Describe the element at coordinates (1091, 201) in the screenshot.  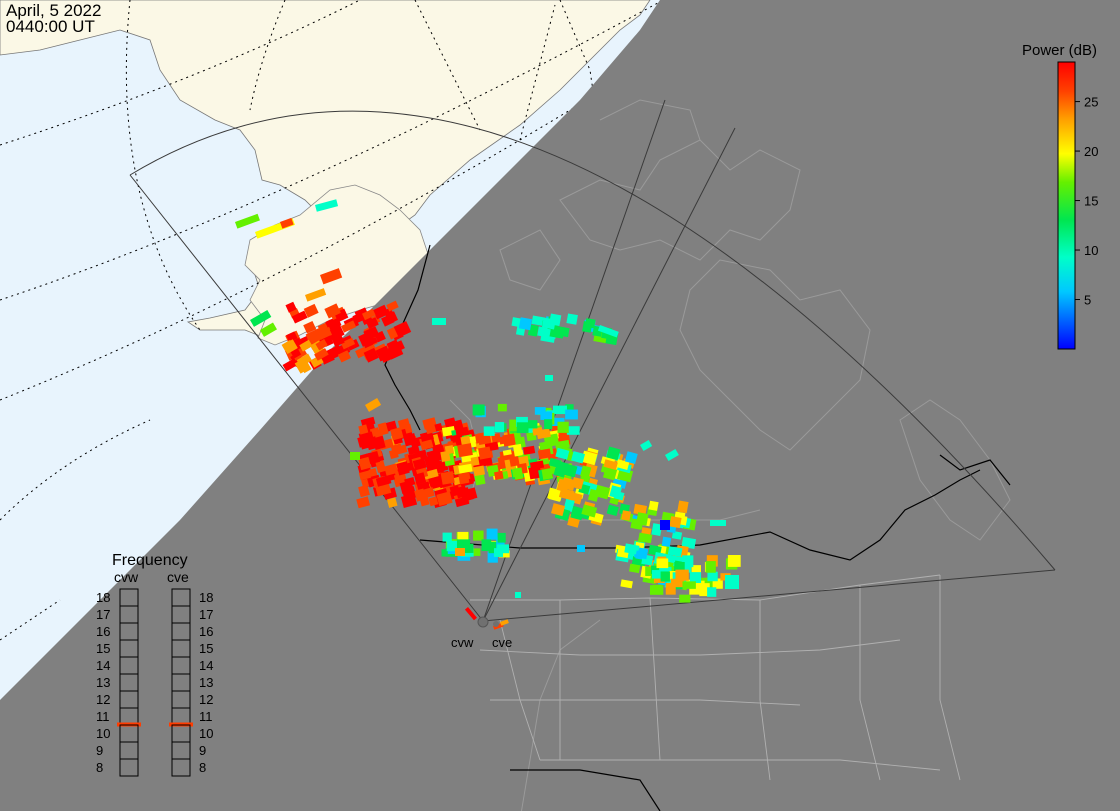
I see `colorbar-tick-label: 15` at that location.